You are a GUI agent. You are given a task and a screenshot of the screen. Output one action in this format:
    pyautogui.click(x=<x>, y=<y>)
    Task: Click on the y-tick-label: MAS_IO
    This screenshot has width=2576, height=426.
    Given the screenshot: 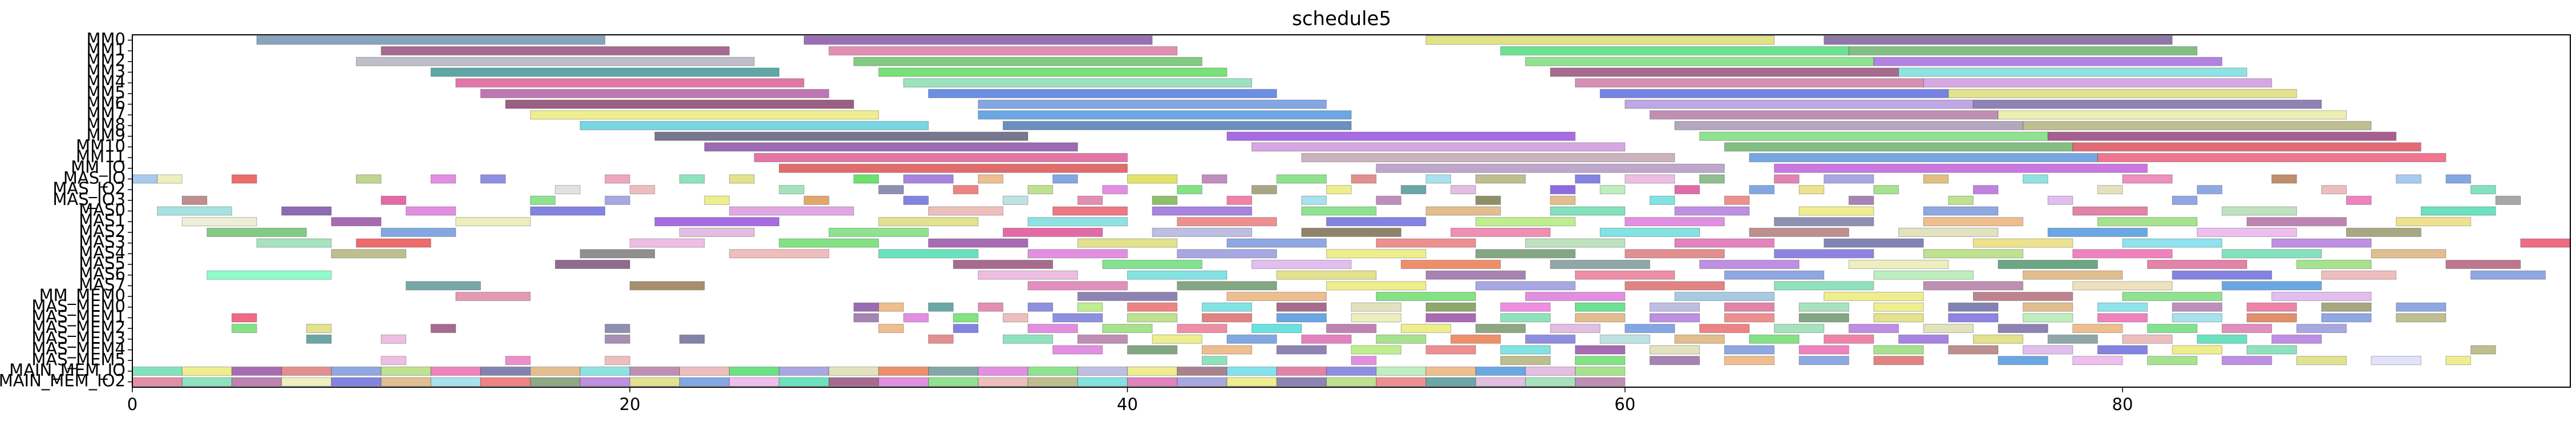 What is the action you would take?
    pyautogui.click(x=94, y=177)
    